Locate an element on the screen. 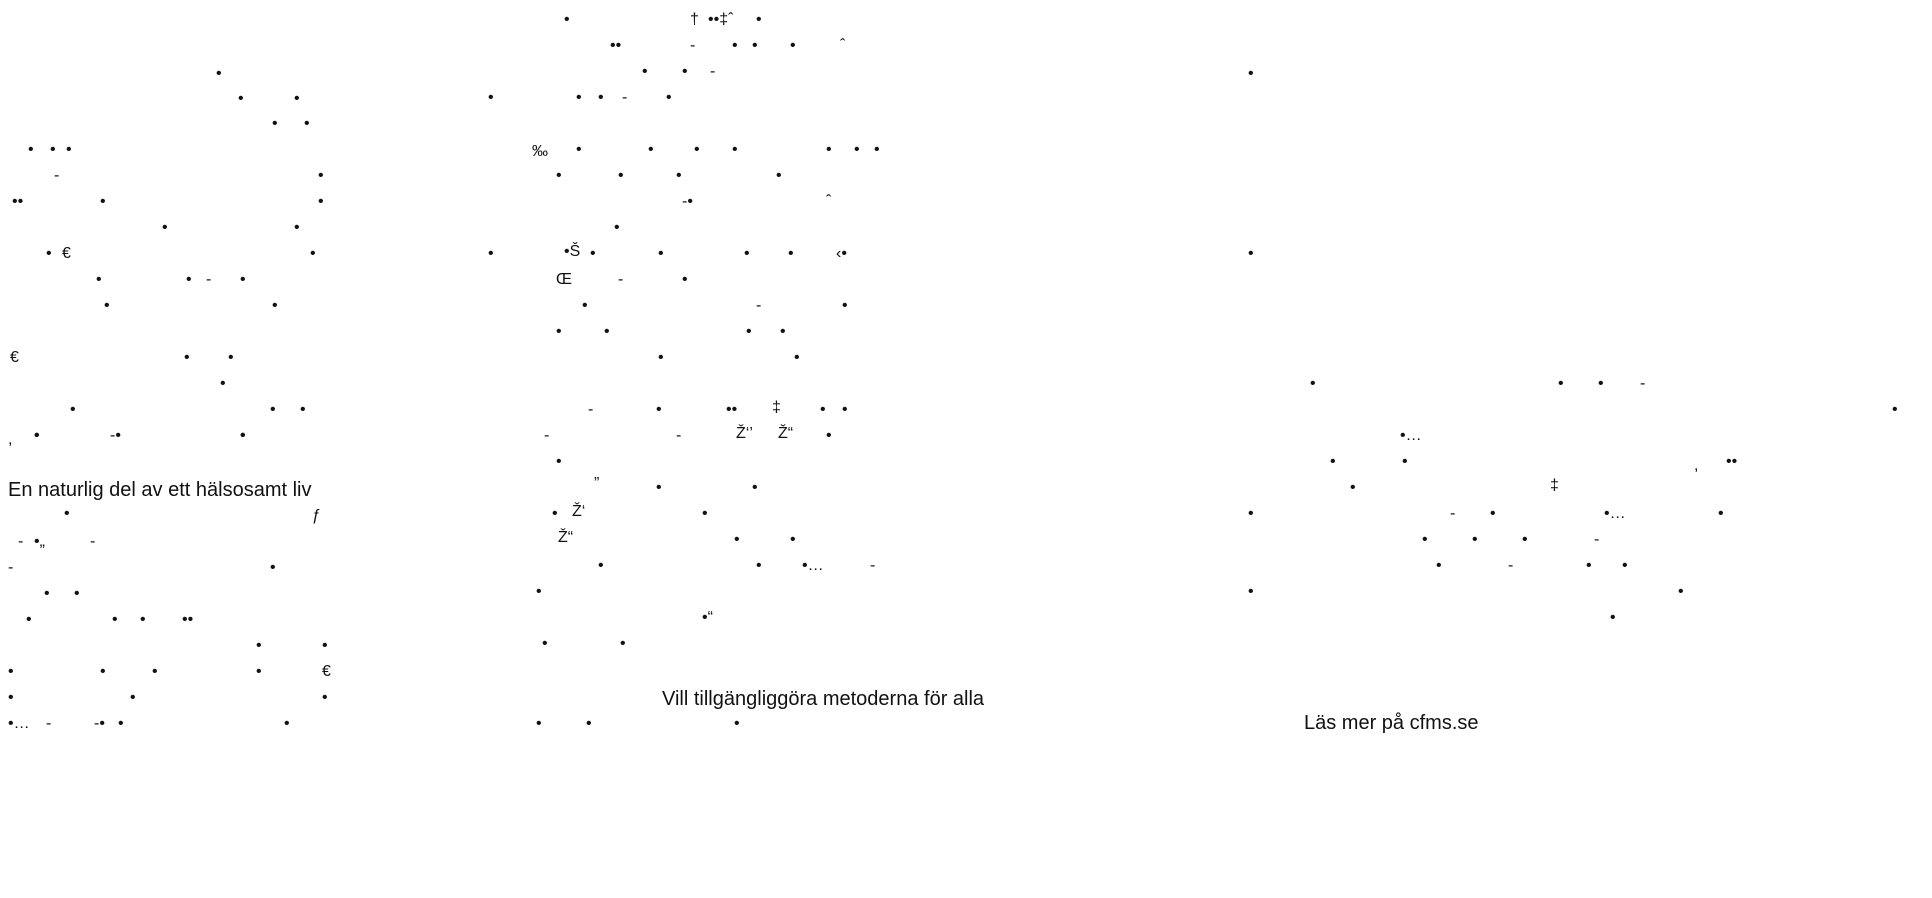  glyph: Ž“ is located at coordinates (786, 433).